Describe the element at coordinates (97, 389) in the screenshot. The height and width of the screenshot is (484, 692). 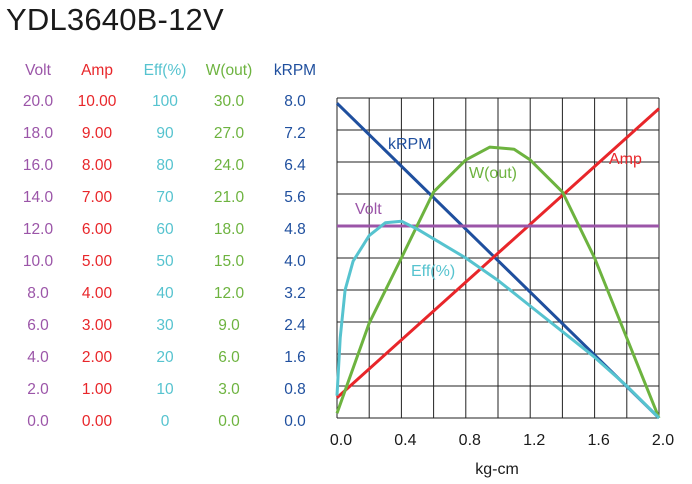
I see `y-tick-label-amp: 1.00` at that location.